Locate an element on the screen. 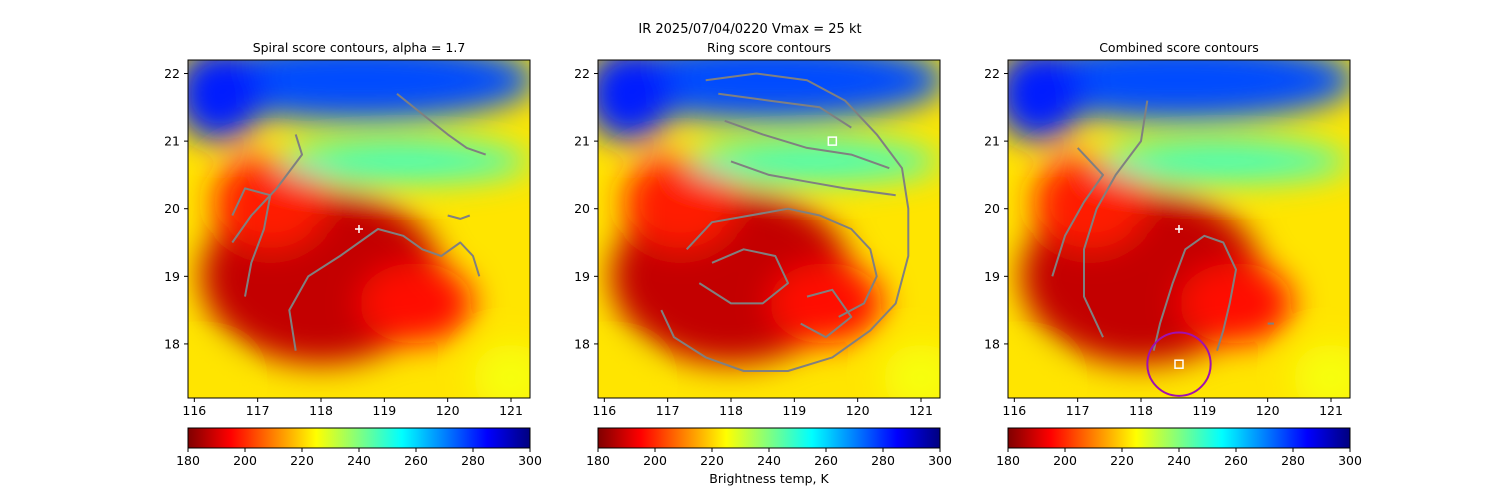 This screenshot has height=500, width=1500. panel-title: Spiral score contours, alpha = 1.7 is located at coordinates (359, 47).